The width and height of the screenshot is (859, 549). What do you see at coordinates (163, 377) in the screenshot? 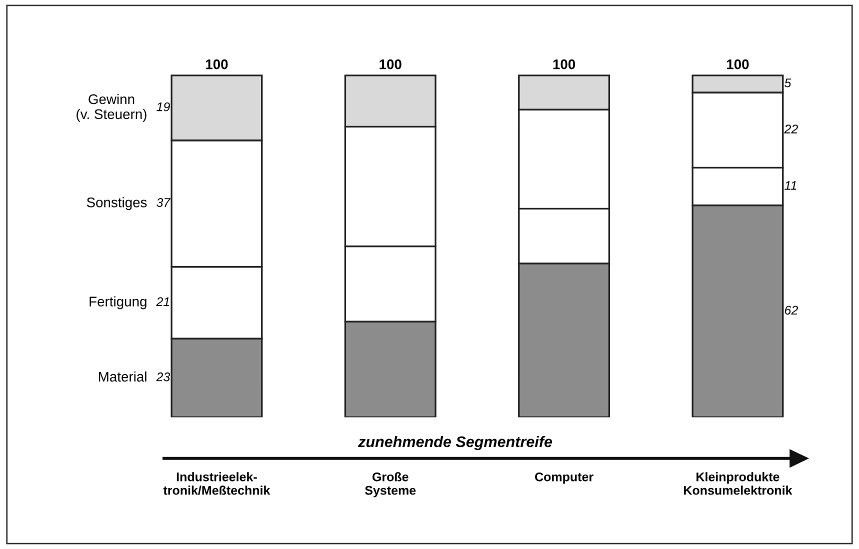
I see `data-label: 23` at bounding box center [163, 377].